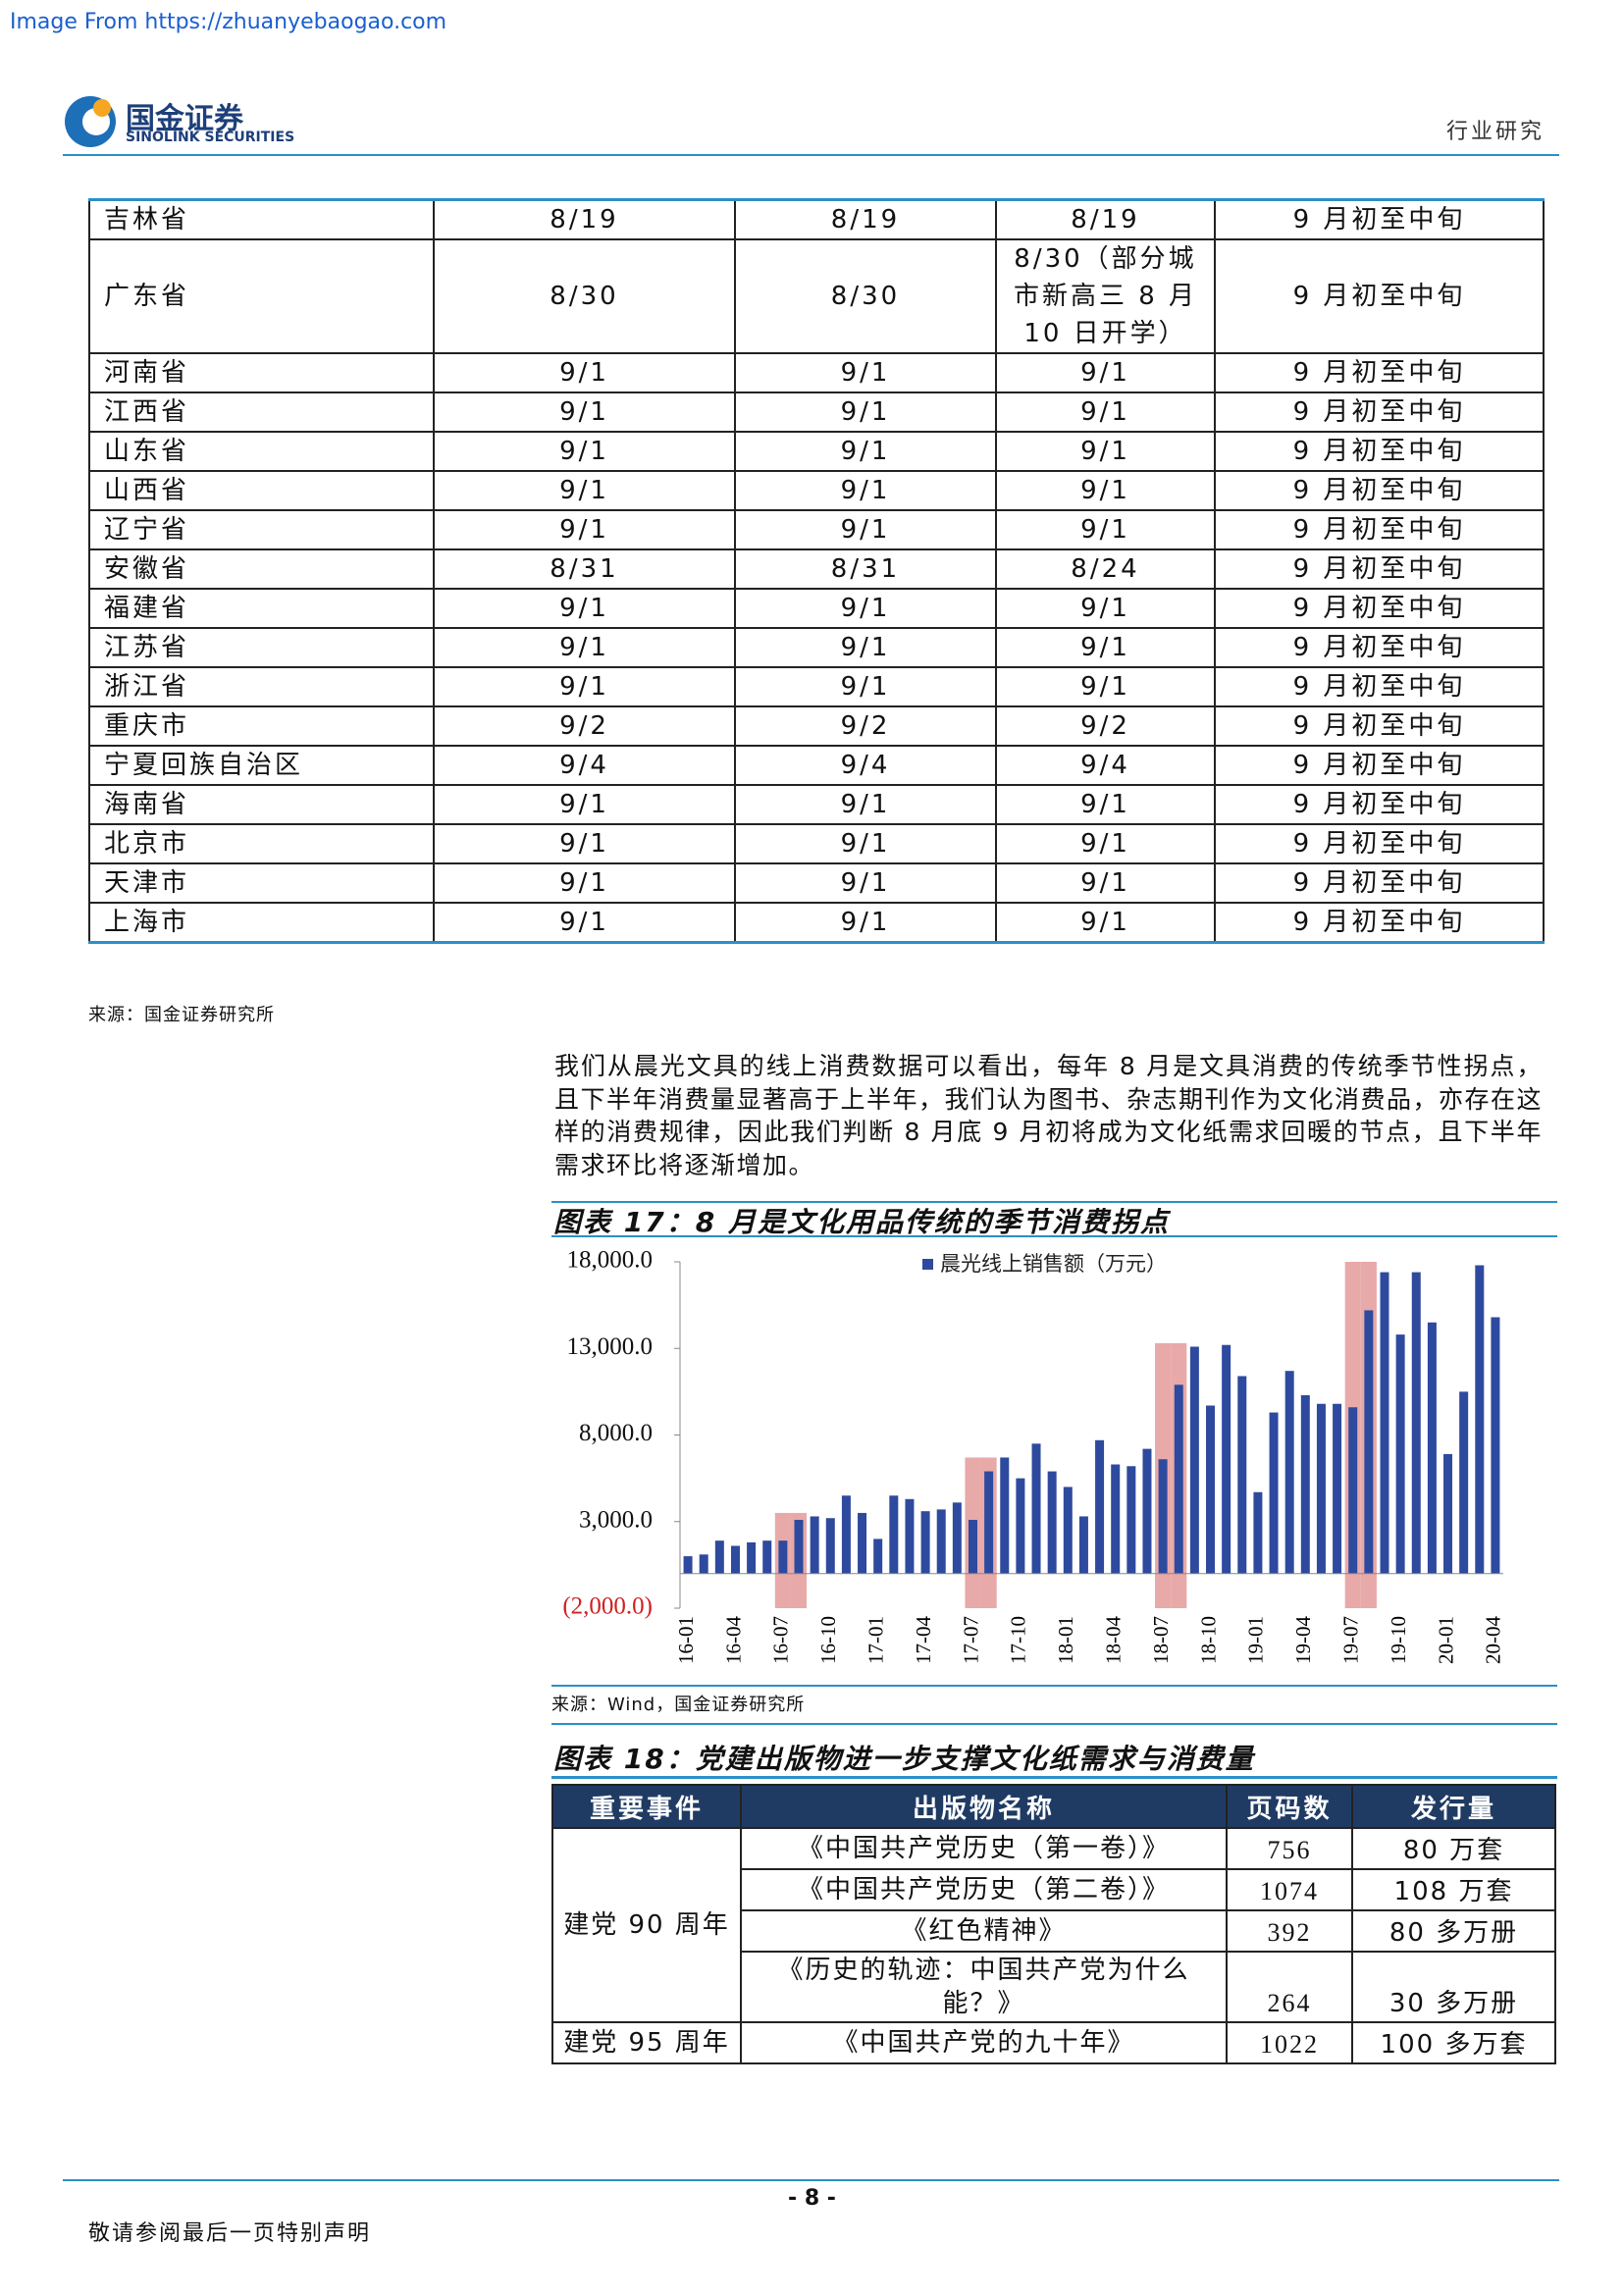 This screenshot has width=1624, height=2296. What do you see at coordinates (1445, 1640) in the screenshot?
I see `x-tick-label: 20-01` at bounding box center [1445, 1640].